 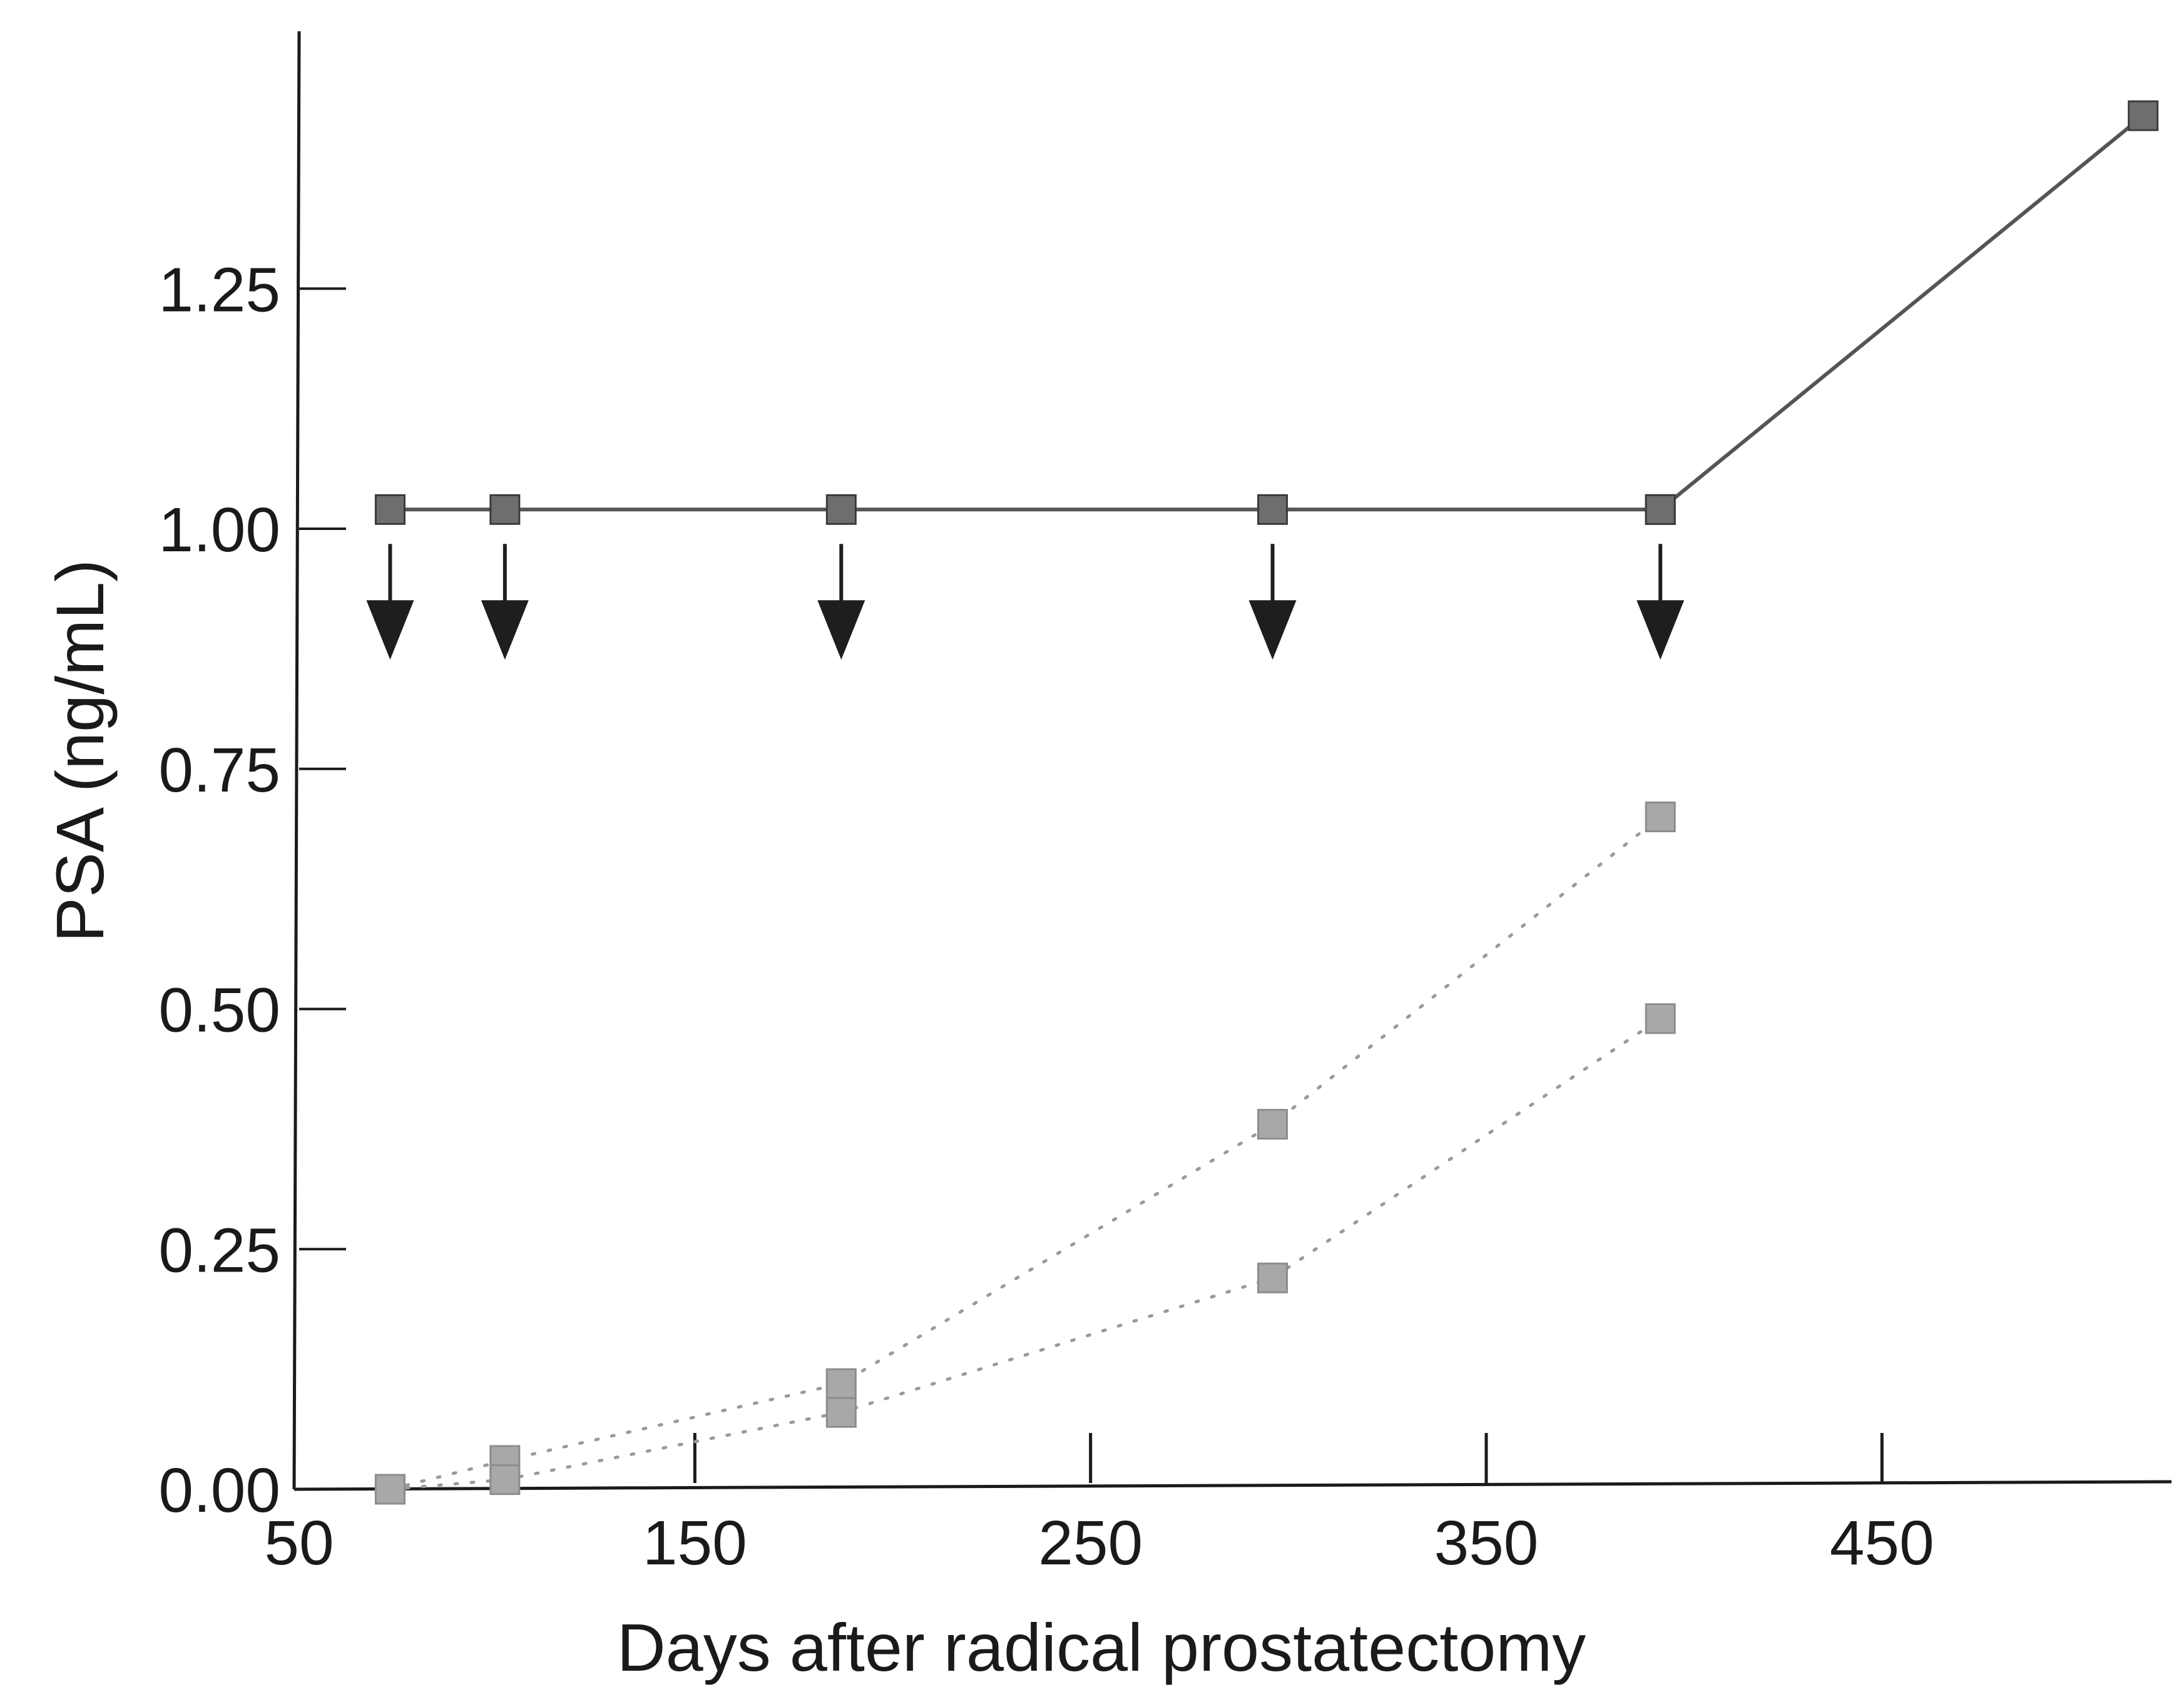 What do you see at coordinates (1025, 602) in the screenshot?
I see `down-arrow-annotations` at bounding box center [1025, 602].